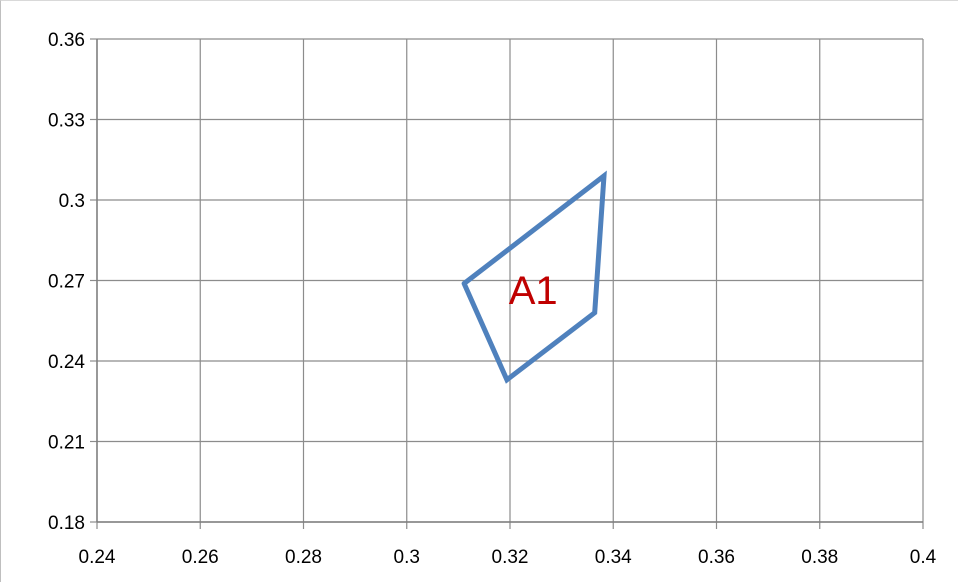  I want to click on annotation-label: A1, so click(533, 291).